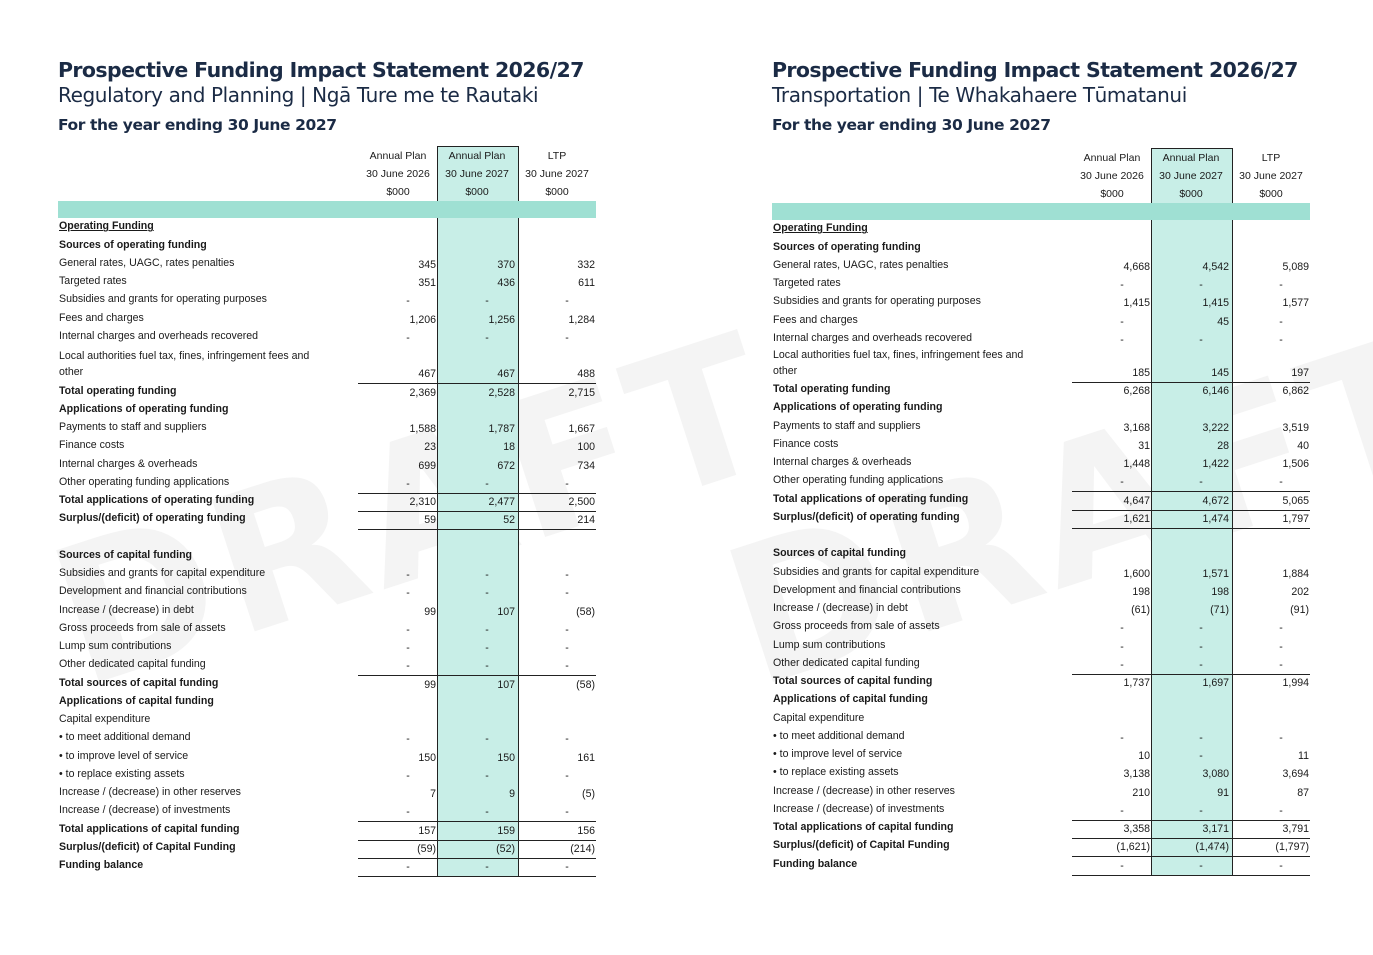 This screenshot has width=1373, height=955. What do you see at coordinates (430, 520) in the screenshot?
I see `row-value: 59` at bounding box center [430, 520].